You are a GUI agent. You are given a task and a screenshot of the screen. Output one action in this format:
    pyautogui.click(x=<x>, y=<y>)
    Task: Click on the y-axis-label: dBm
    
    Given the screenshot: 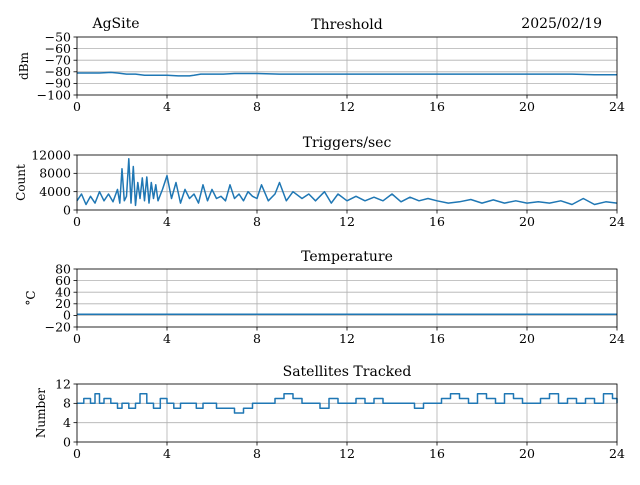 What is the action you would take?
    pyautogui.click(x=24, y=65)
    